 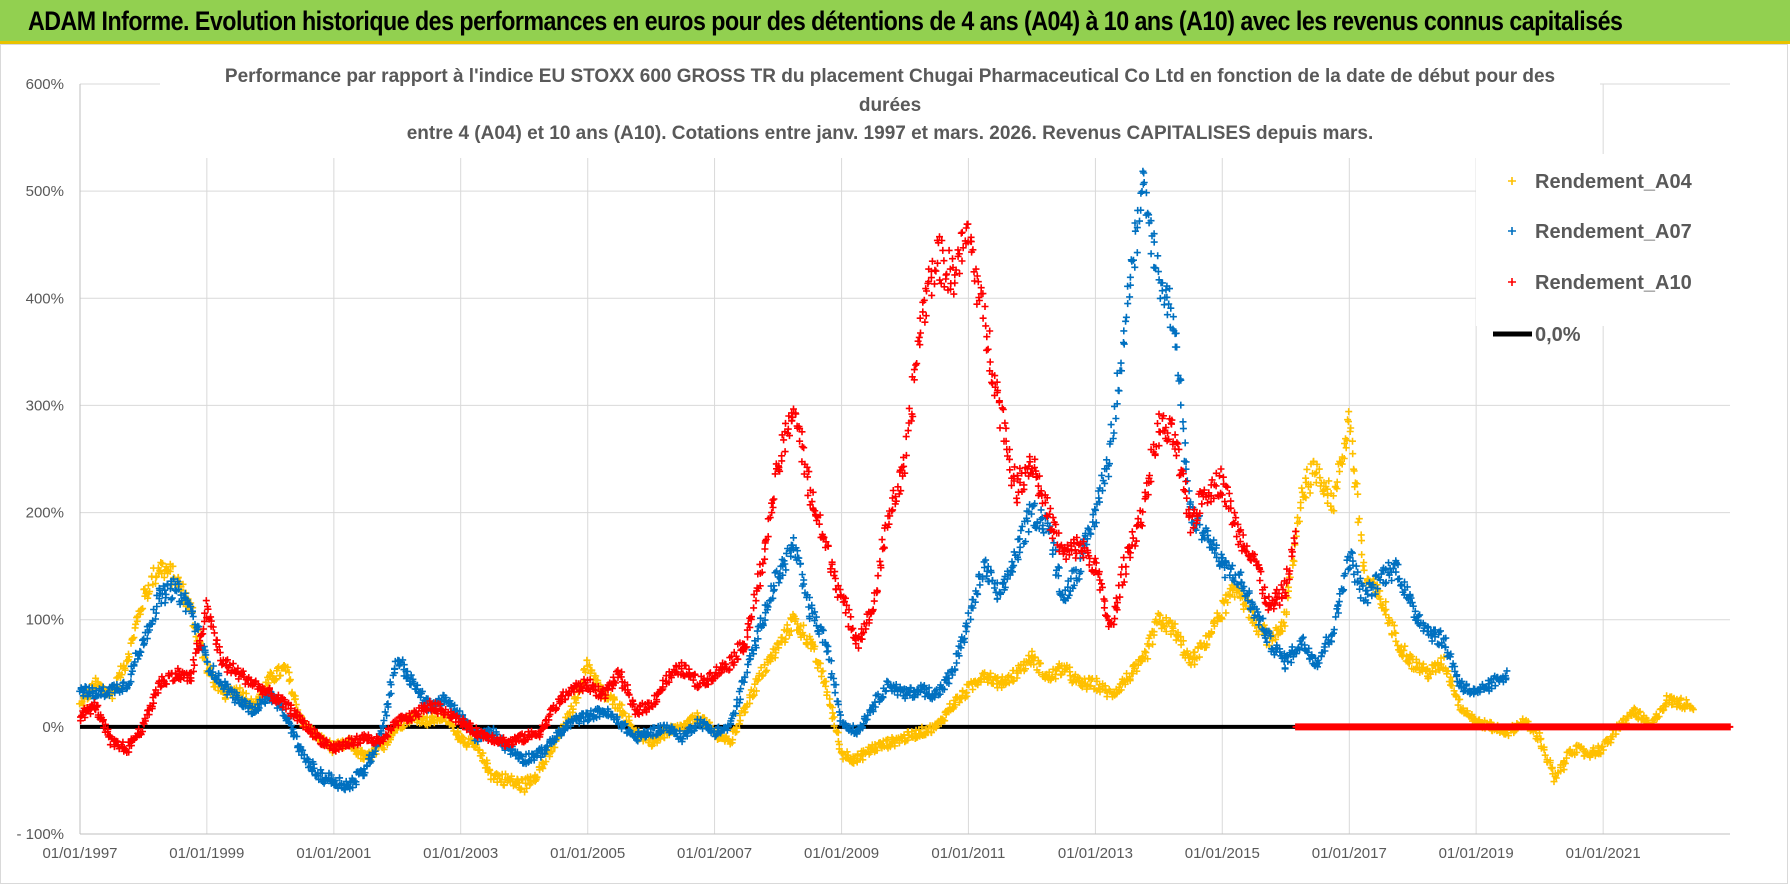 I want to click on series-A10-zero-points, so click(x=1513, y=727).